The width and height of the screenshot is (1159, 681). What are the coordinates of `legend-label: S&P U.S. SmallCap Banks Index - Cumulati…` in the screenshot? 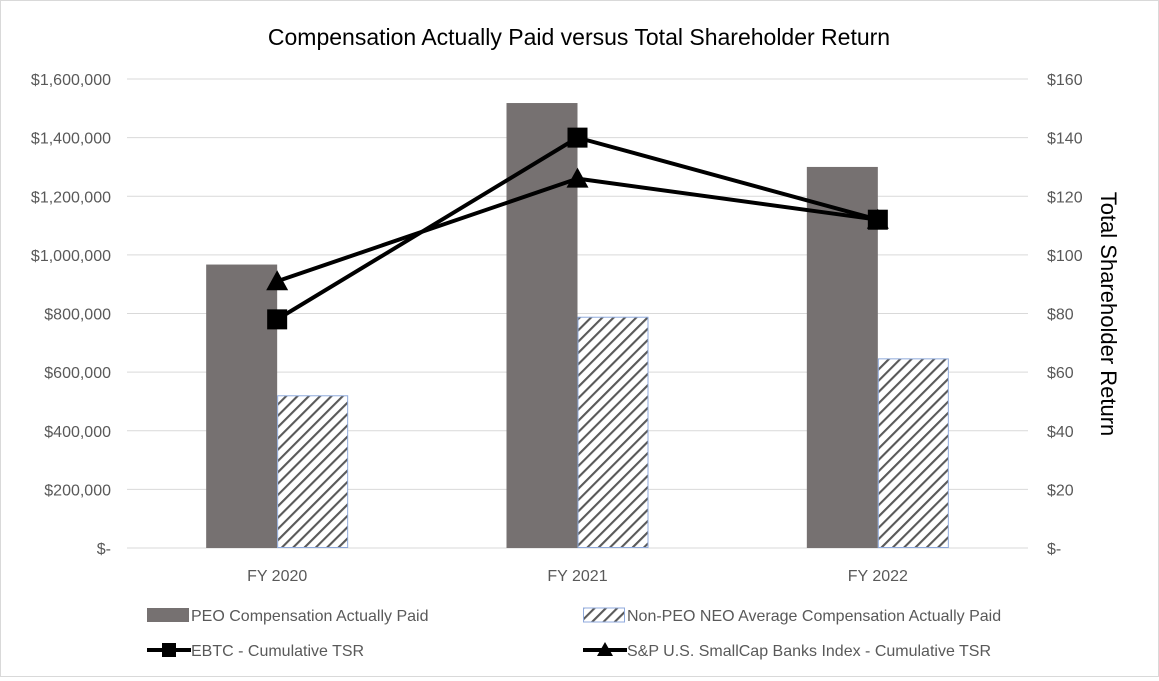 It's located at (809, 651).